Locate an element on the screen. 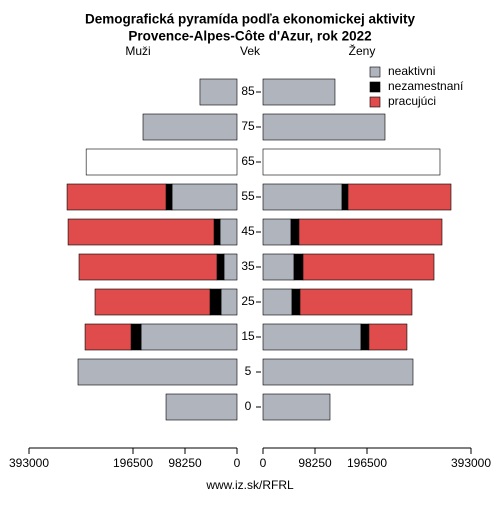  y-tick-label: 0 is located at coordinates (248, 406).